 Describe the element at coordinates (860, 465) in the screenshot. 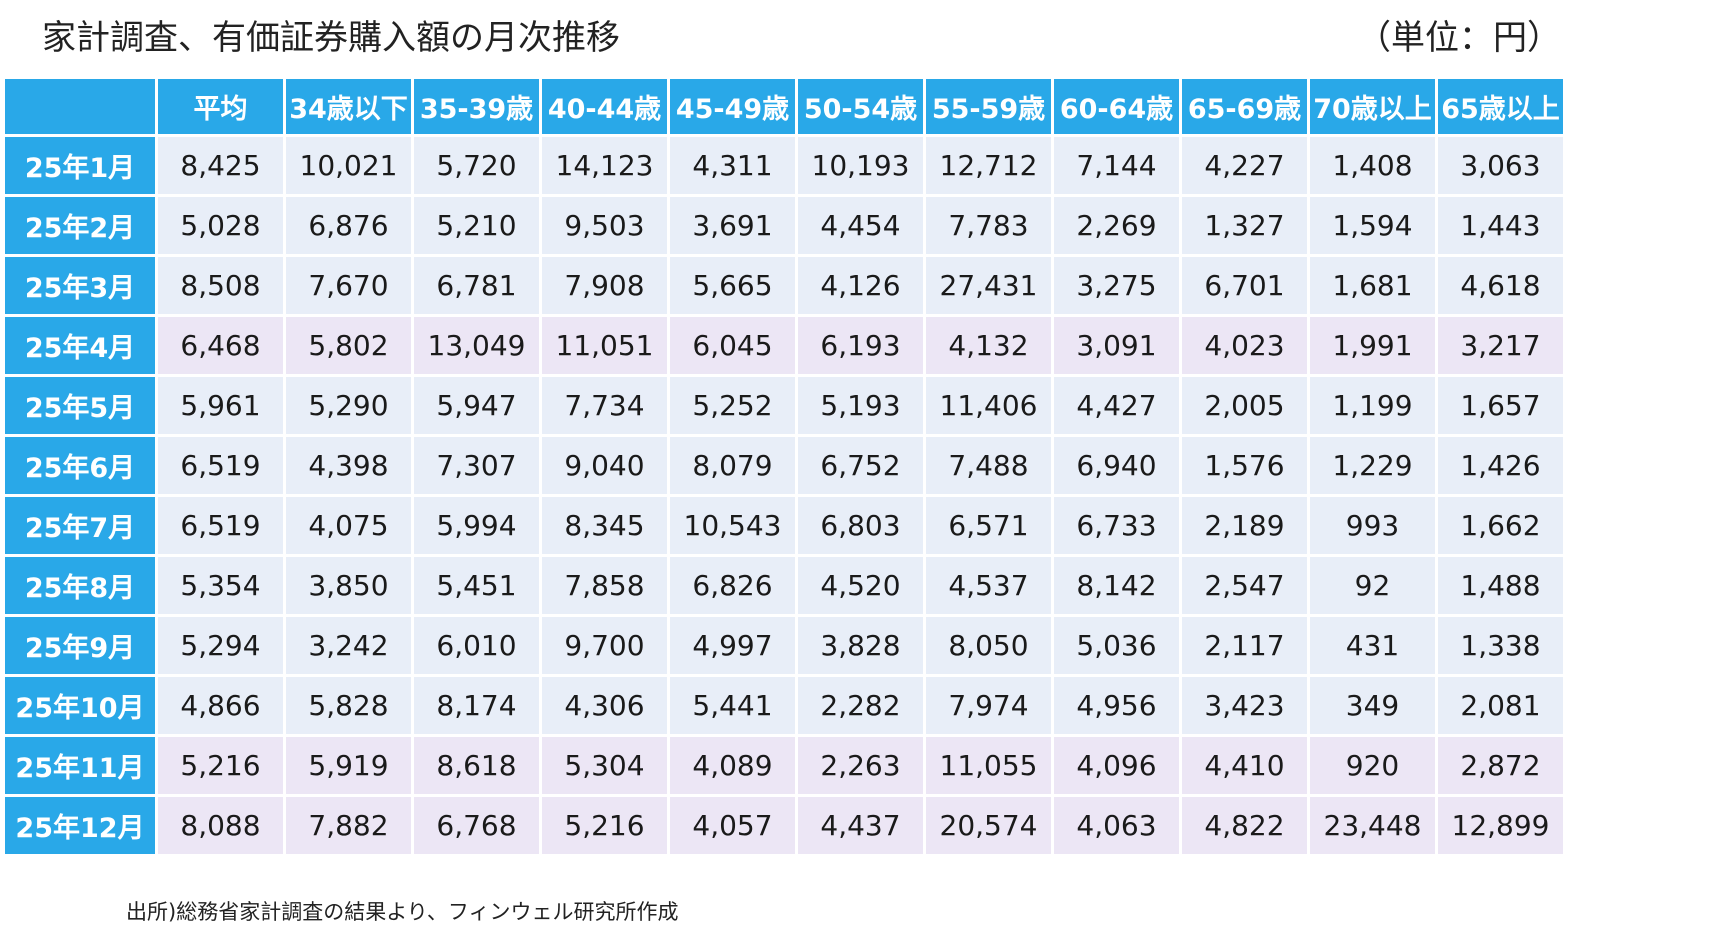

I see `value-cell: 6,752` at that location.